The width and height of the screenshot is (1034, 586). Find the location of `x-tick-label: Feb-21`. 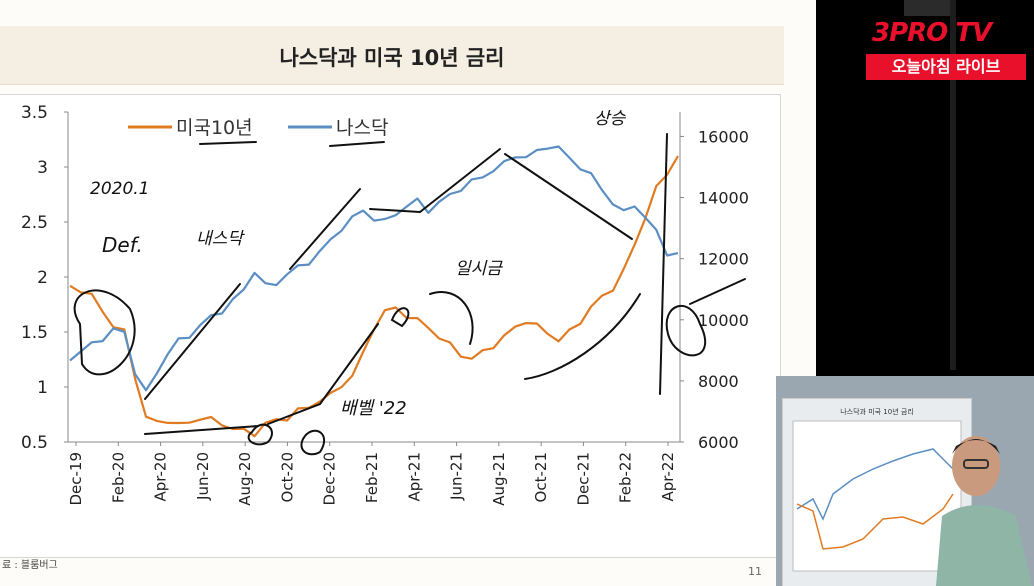

x-tick-label: Feb-21 is located at coordinates (372, 477).